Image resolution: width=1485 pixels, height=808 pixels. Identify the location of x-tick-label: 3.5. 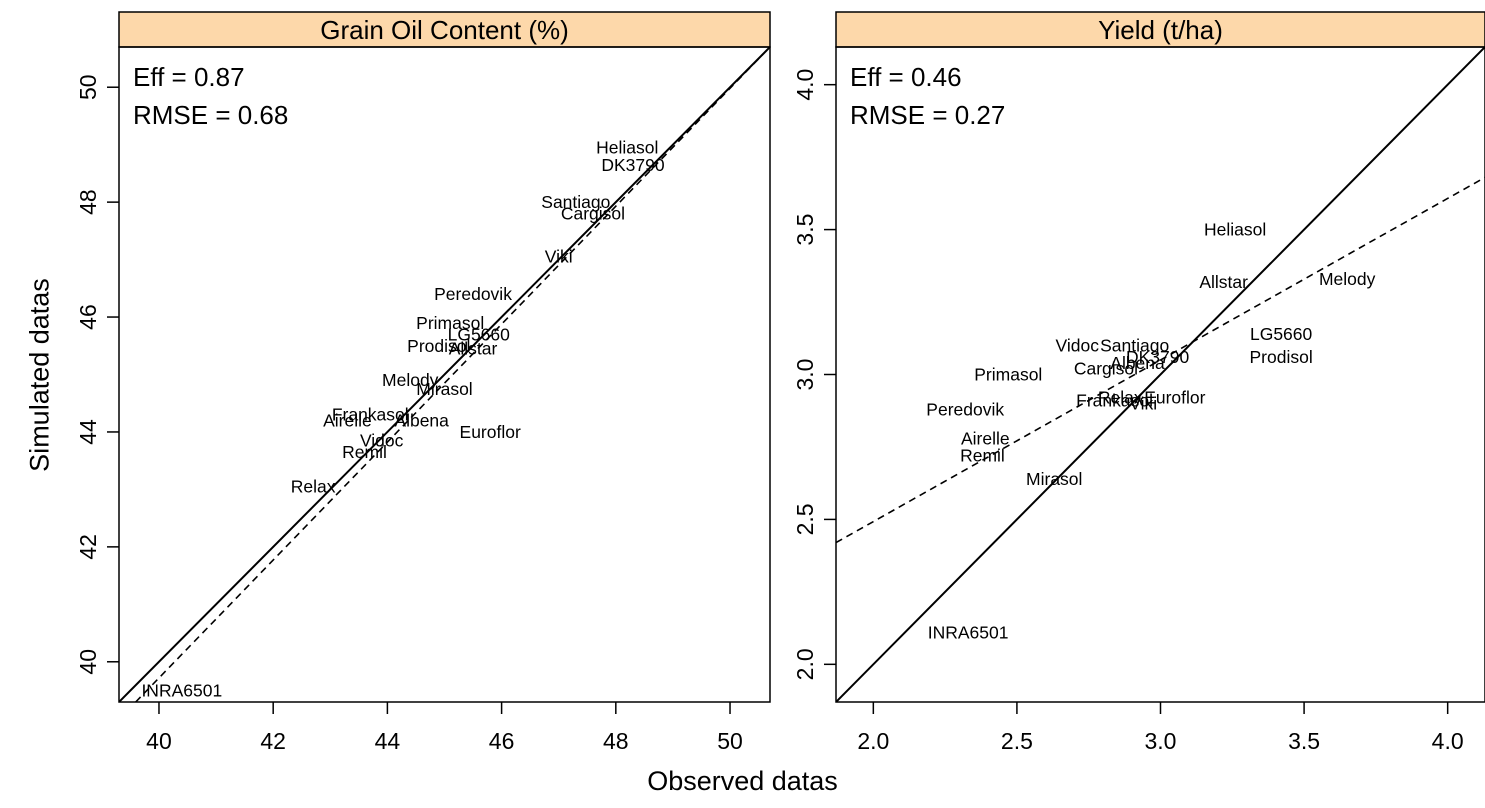
(1304, 741).